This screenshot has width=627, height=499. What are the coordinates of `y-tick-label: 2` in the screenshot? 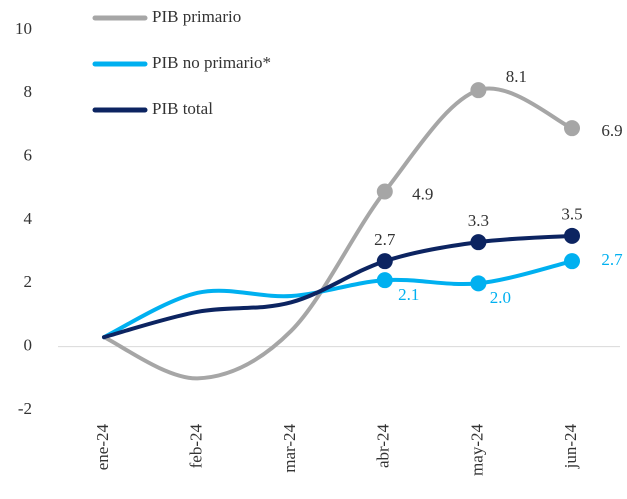 It's located at (28, 281).